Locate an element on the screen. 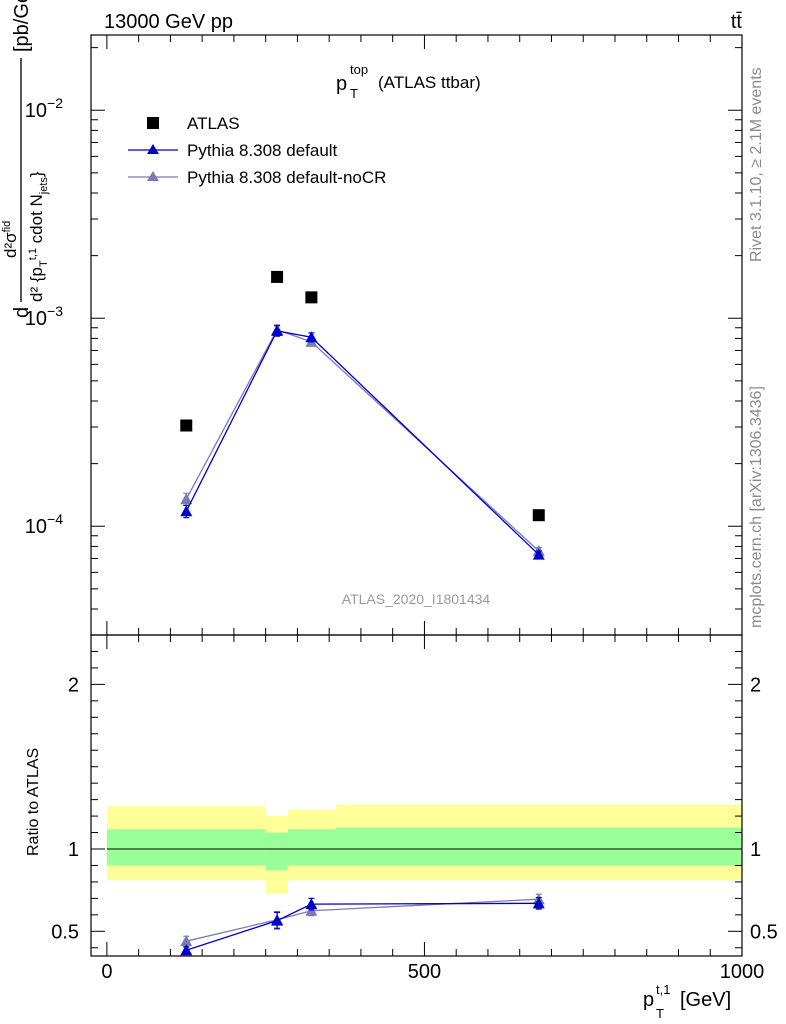  ylabel-unit: [pb/GeV] is located at coordinates (22, 26).